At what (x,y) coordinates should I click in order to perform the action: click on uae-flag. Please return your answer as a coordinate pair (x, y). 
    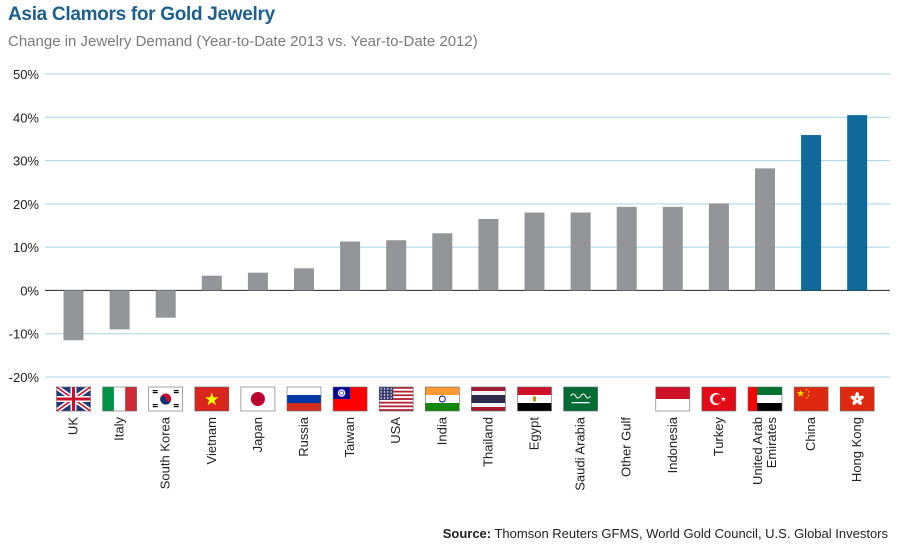
    Looking at the image, I should click on (765, 399).